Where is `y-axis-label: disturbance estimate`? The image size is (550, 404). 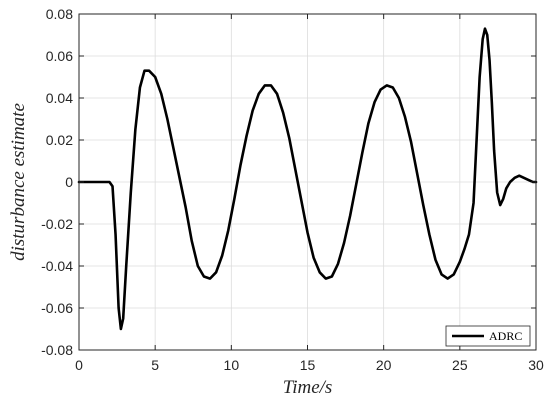 y-axis-label: disturbance estimate is located at coordinates (18, 182).